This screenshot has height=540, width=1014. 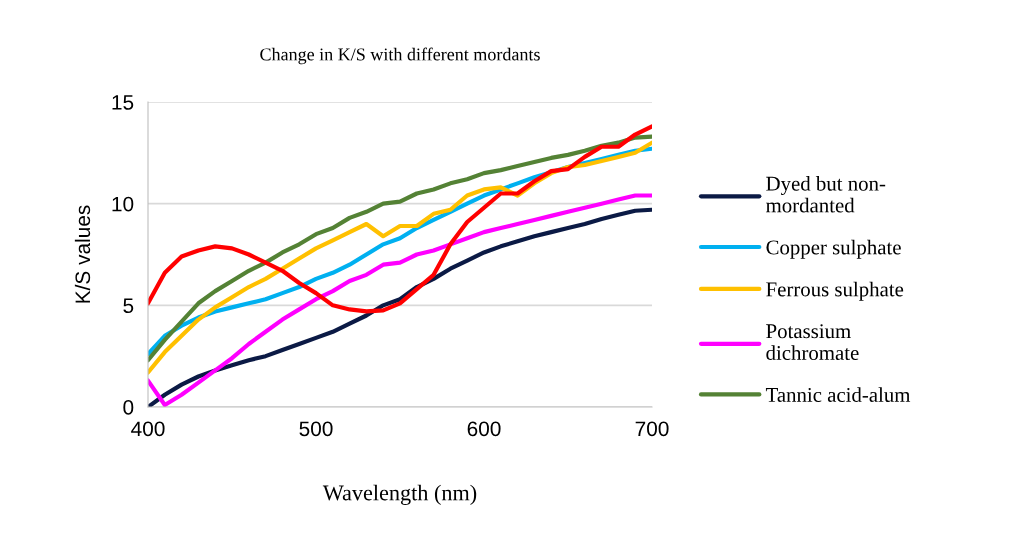 What do you see at coordinates (128, 306) in the screenshot?
I see `y-tick-label: 5` at bounding box center [128, 306].